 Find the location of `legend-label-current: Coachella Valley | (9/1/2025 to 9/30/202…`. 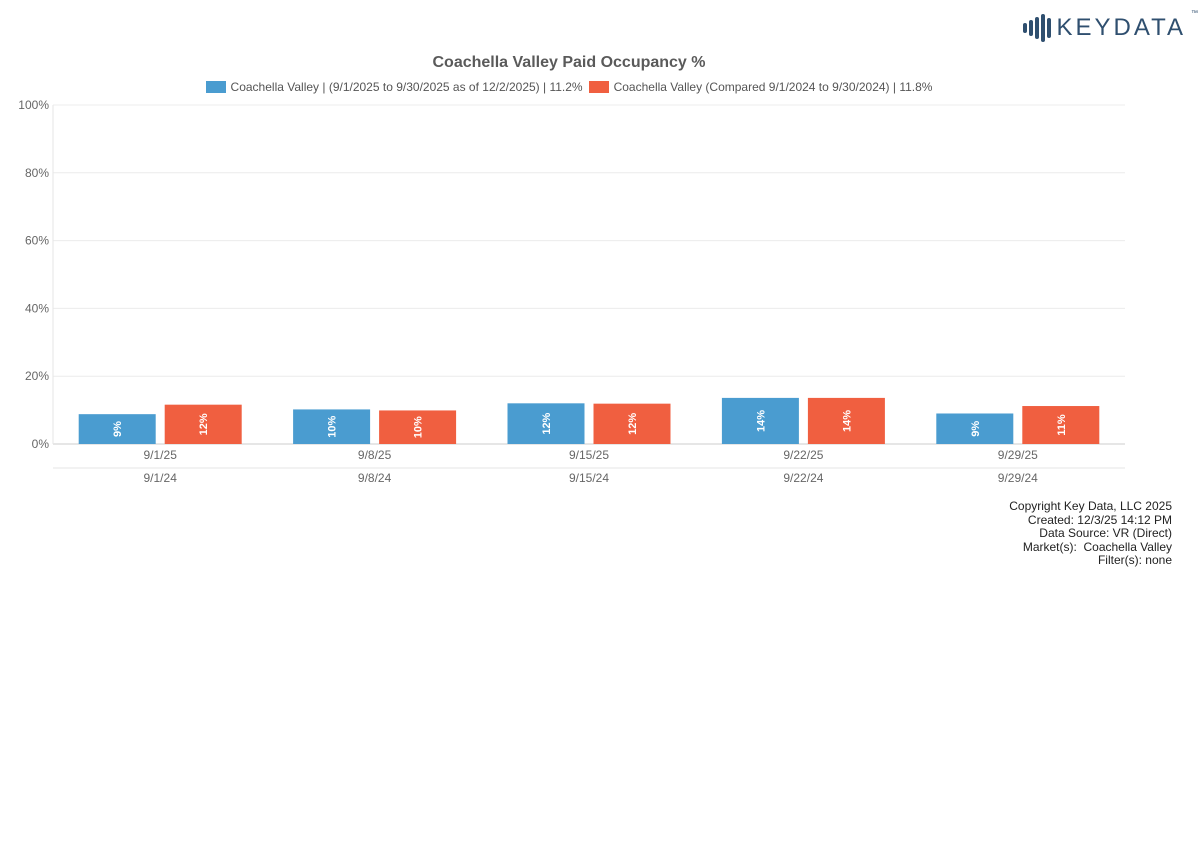

legend-label-current: Coachella Valley | (9/1/2025 to 9/30/202… is located at coordinates (406, 87).